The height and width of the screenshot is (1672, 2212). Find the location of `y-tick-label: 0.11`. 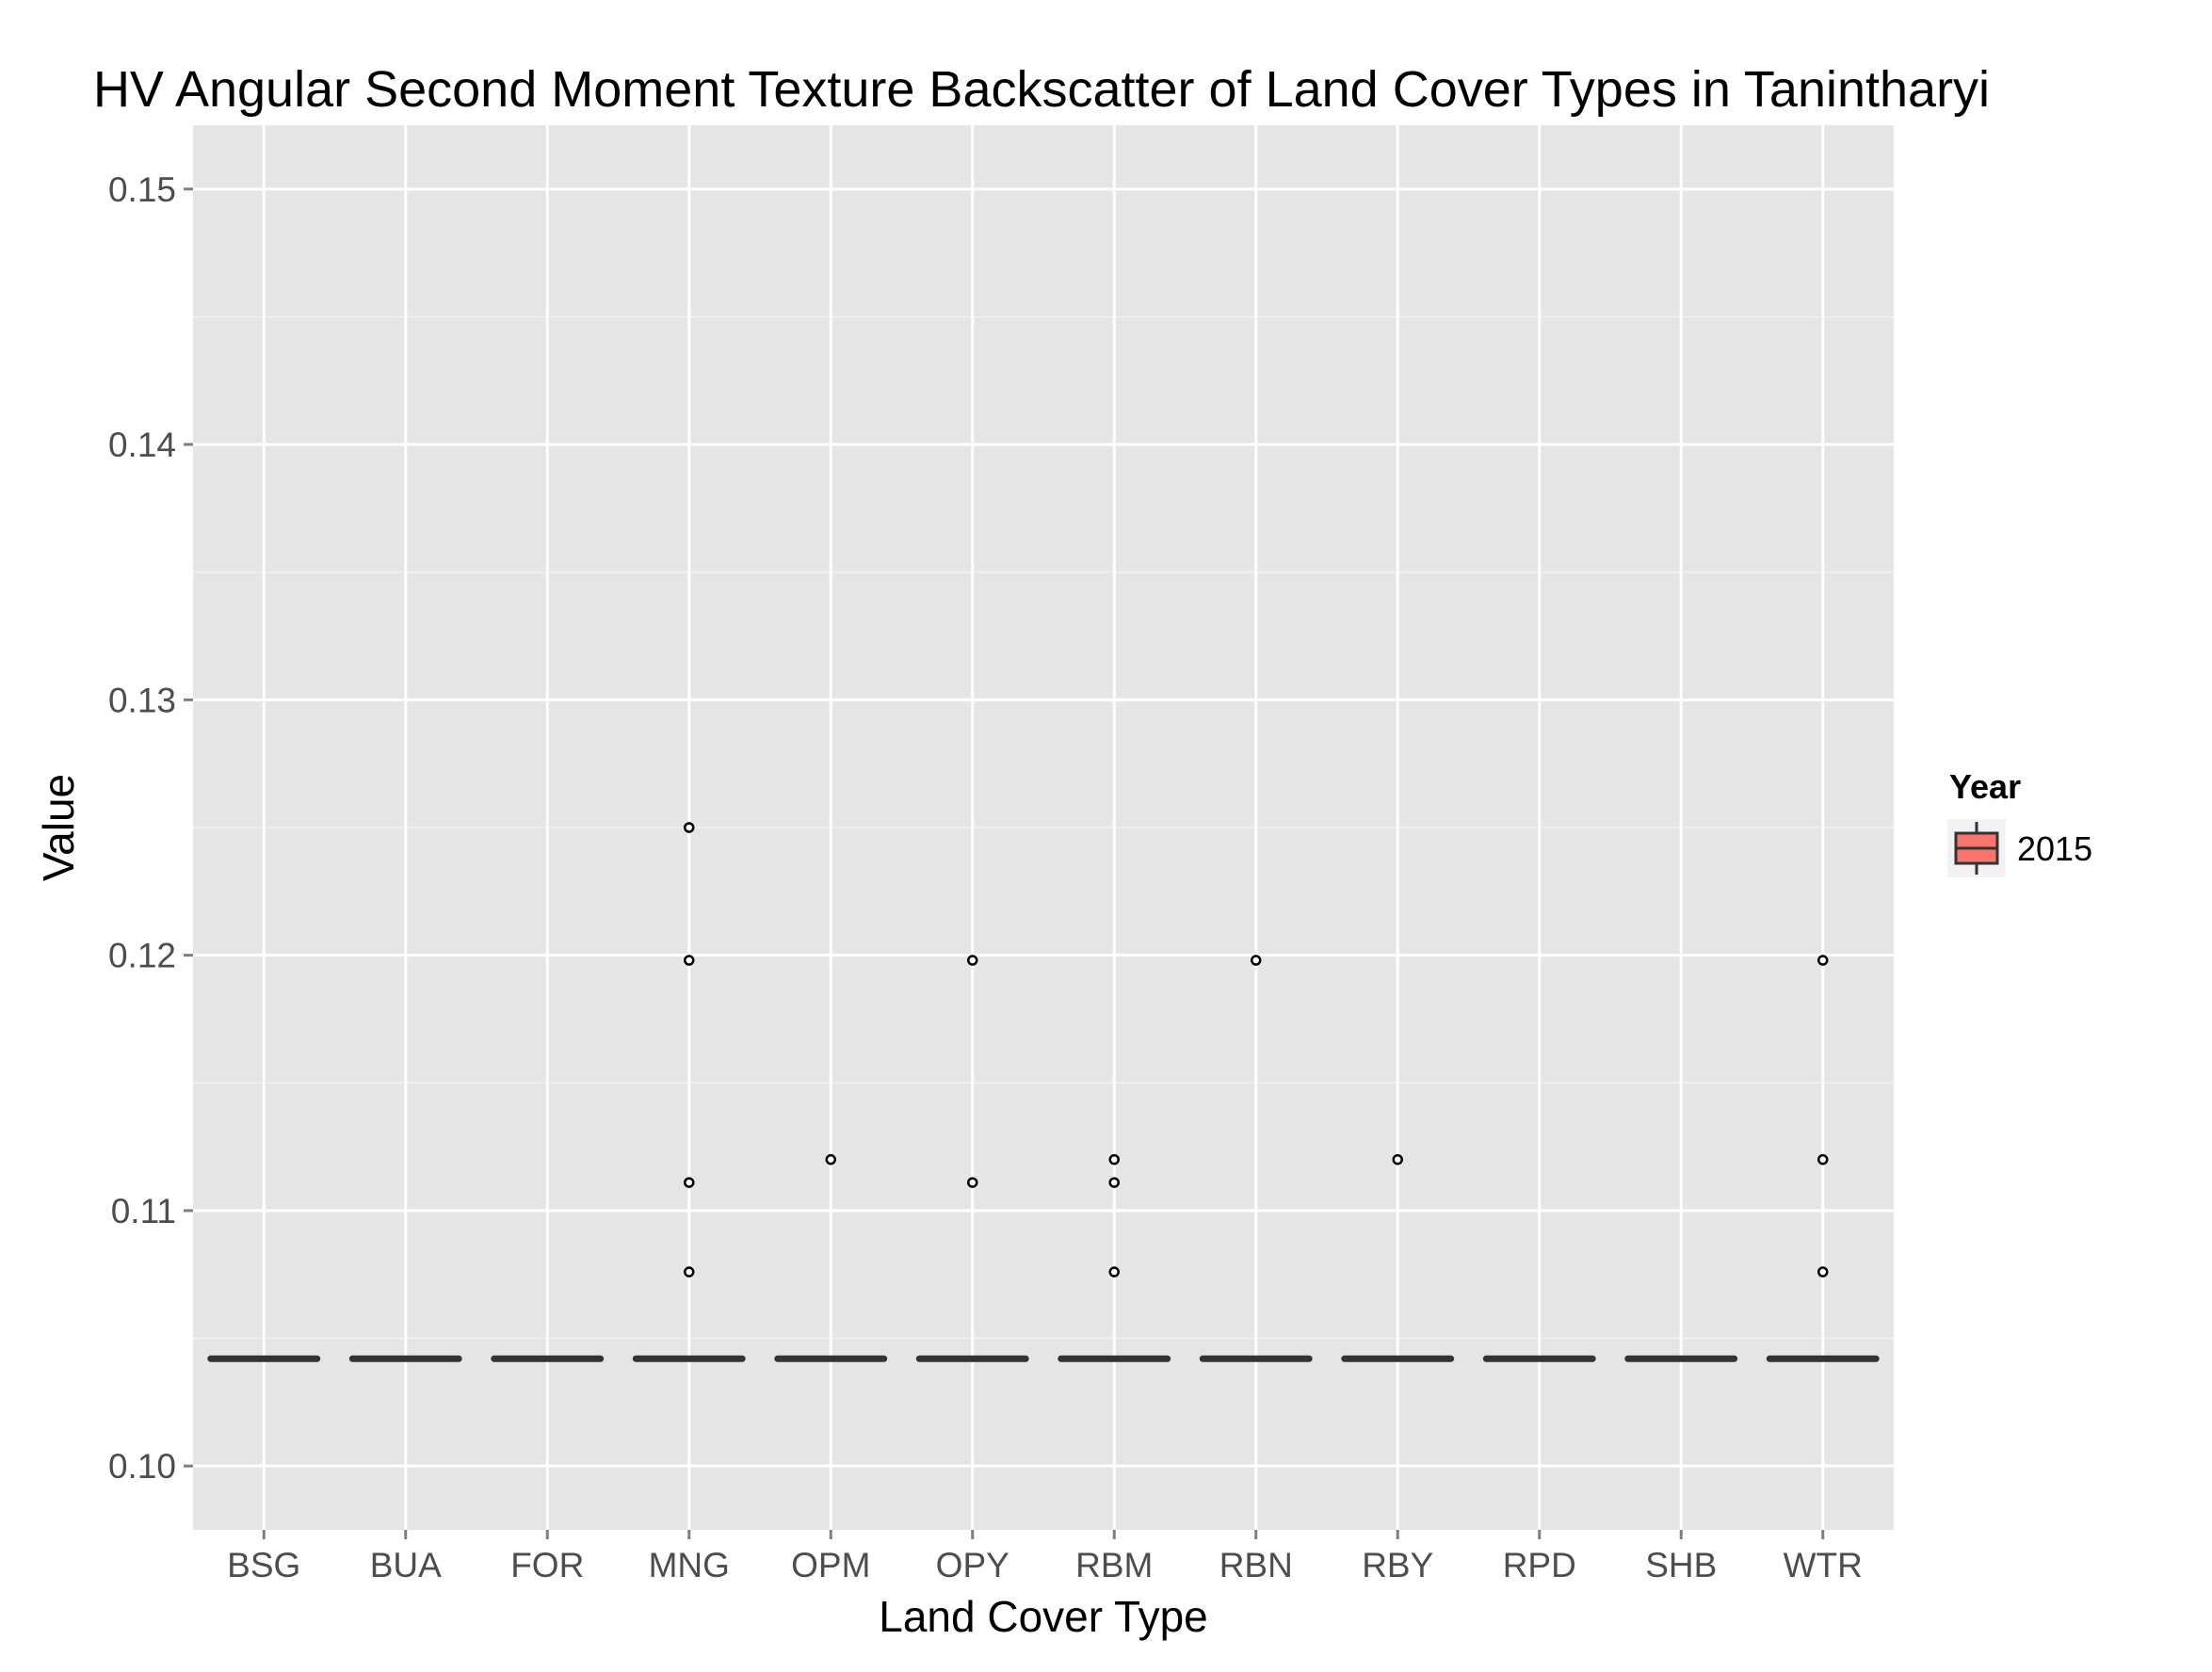

y-tick-label: 0.11 is located at coordinates (143, 1211).